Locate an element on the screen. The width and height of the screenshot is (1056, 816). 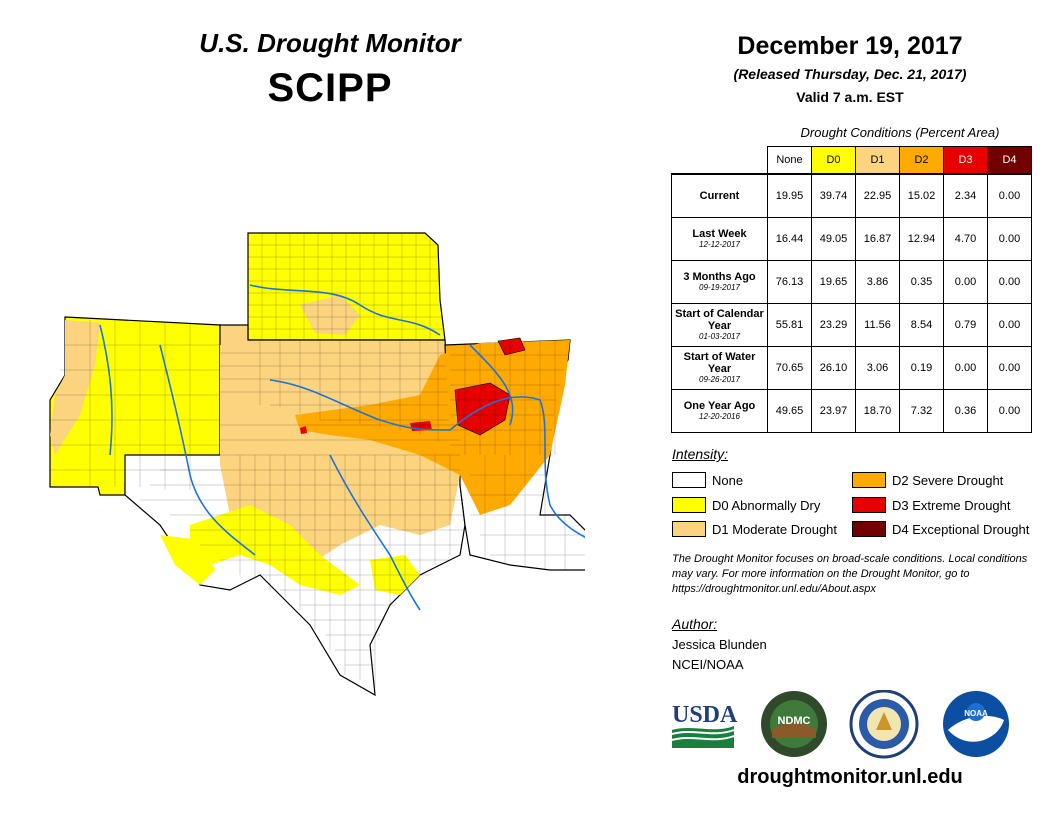
row-label: One Year Ago 12-20-2016 is located at coordinates (719, 411).